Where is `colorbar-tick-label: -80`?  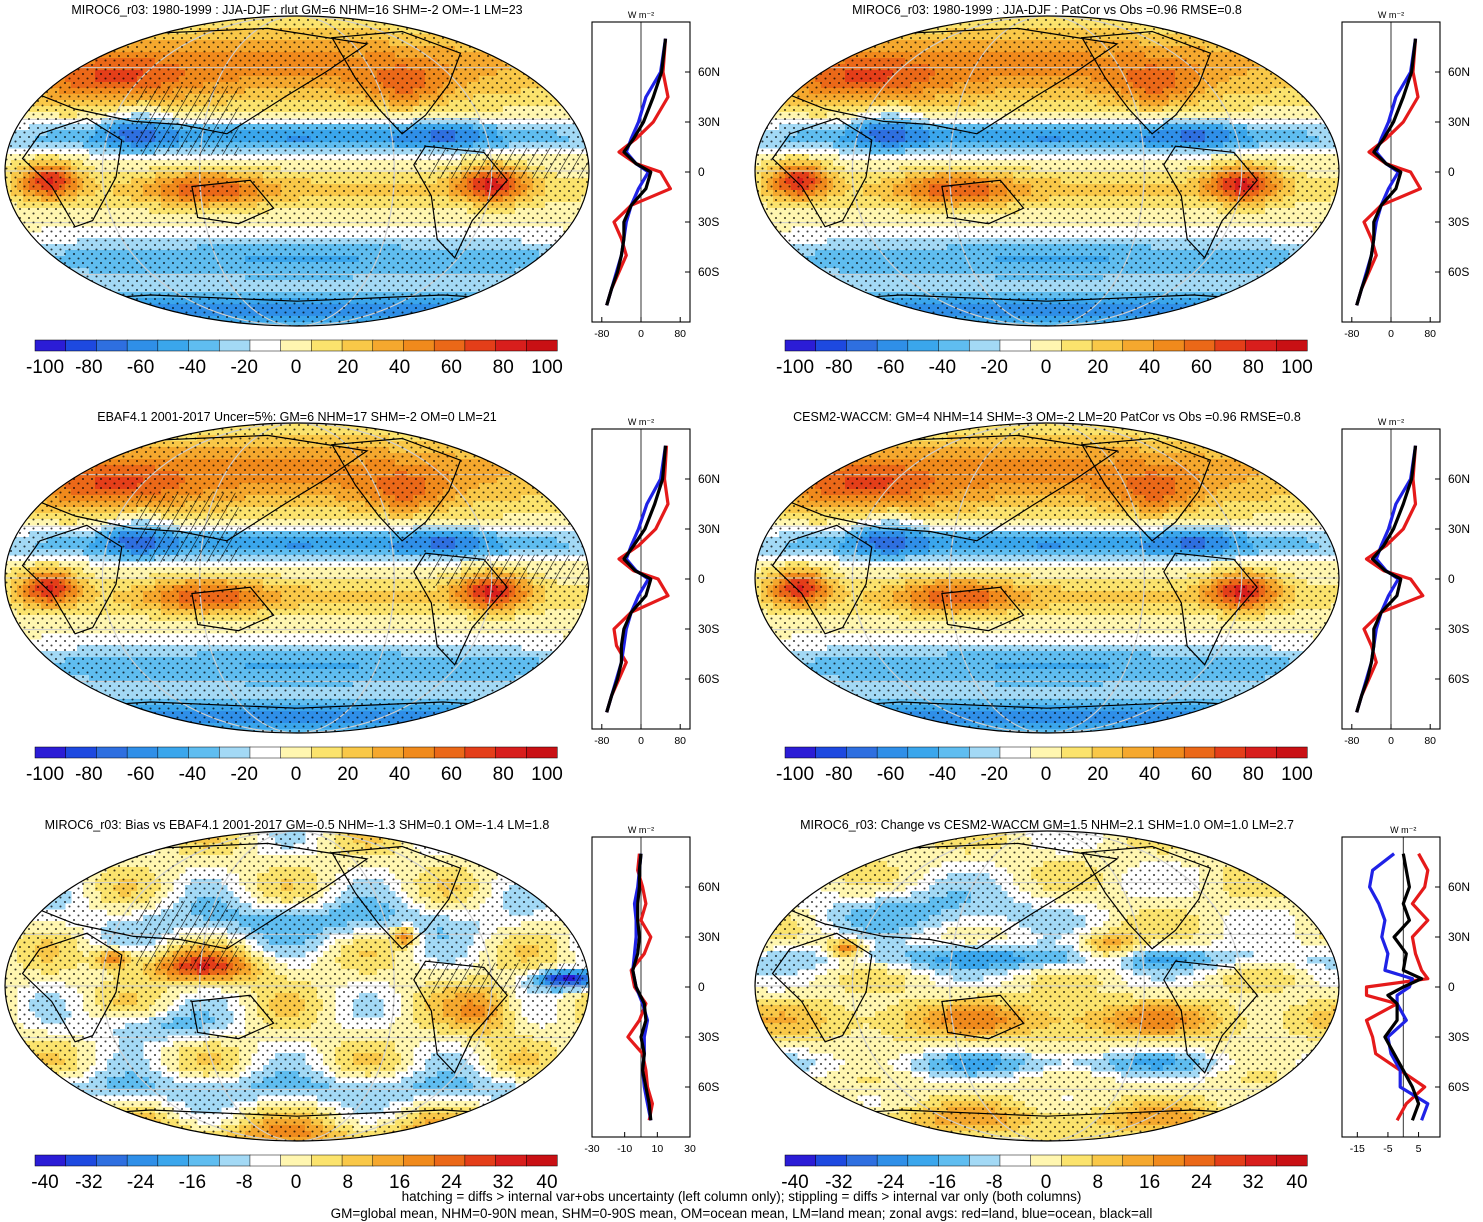 colorbar-tick-label: -80 is located at coordinates (838, 774).